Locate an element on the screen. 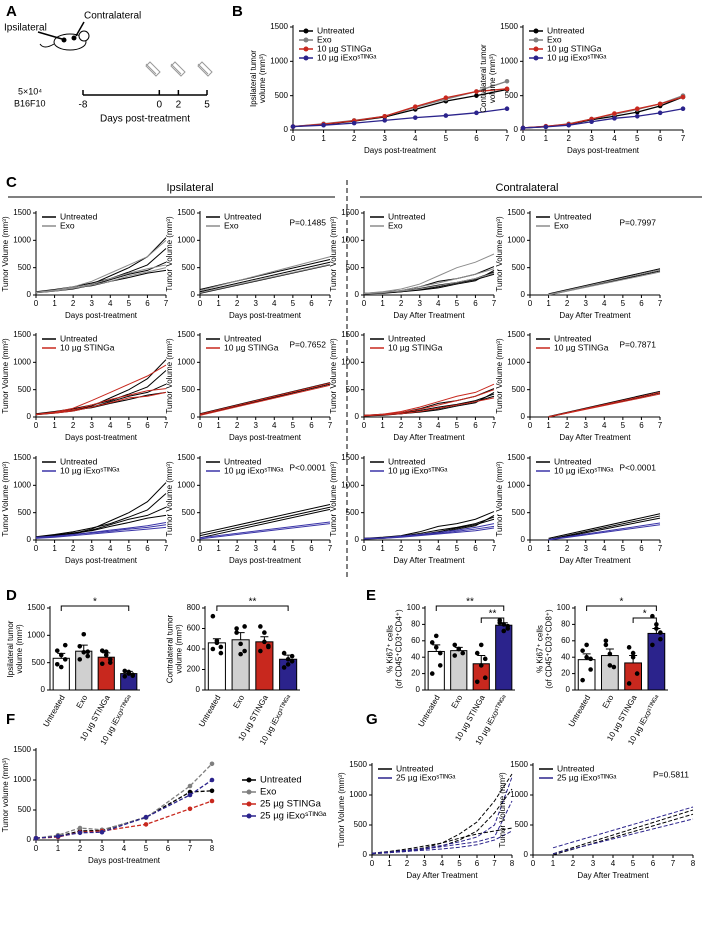 This screenshot has width=716, height=925. y-axis-label: Contralateral tumor is located at coordinates (483, 78).